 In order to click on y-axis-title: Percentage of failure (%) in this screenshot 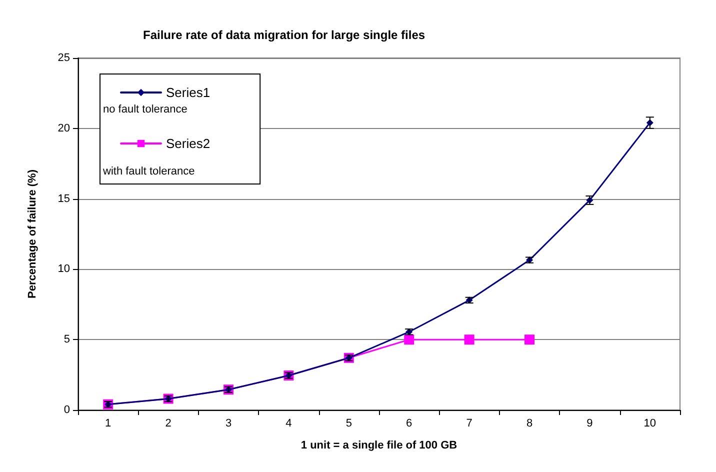, I will do `click(32, 233)`.